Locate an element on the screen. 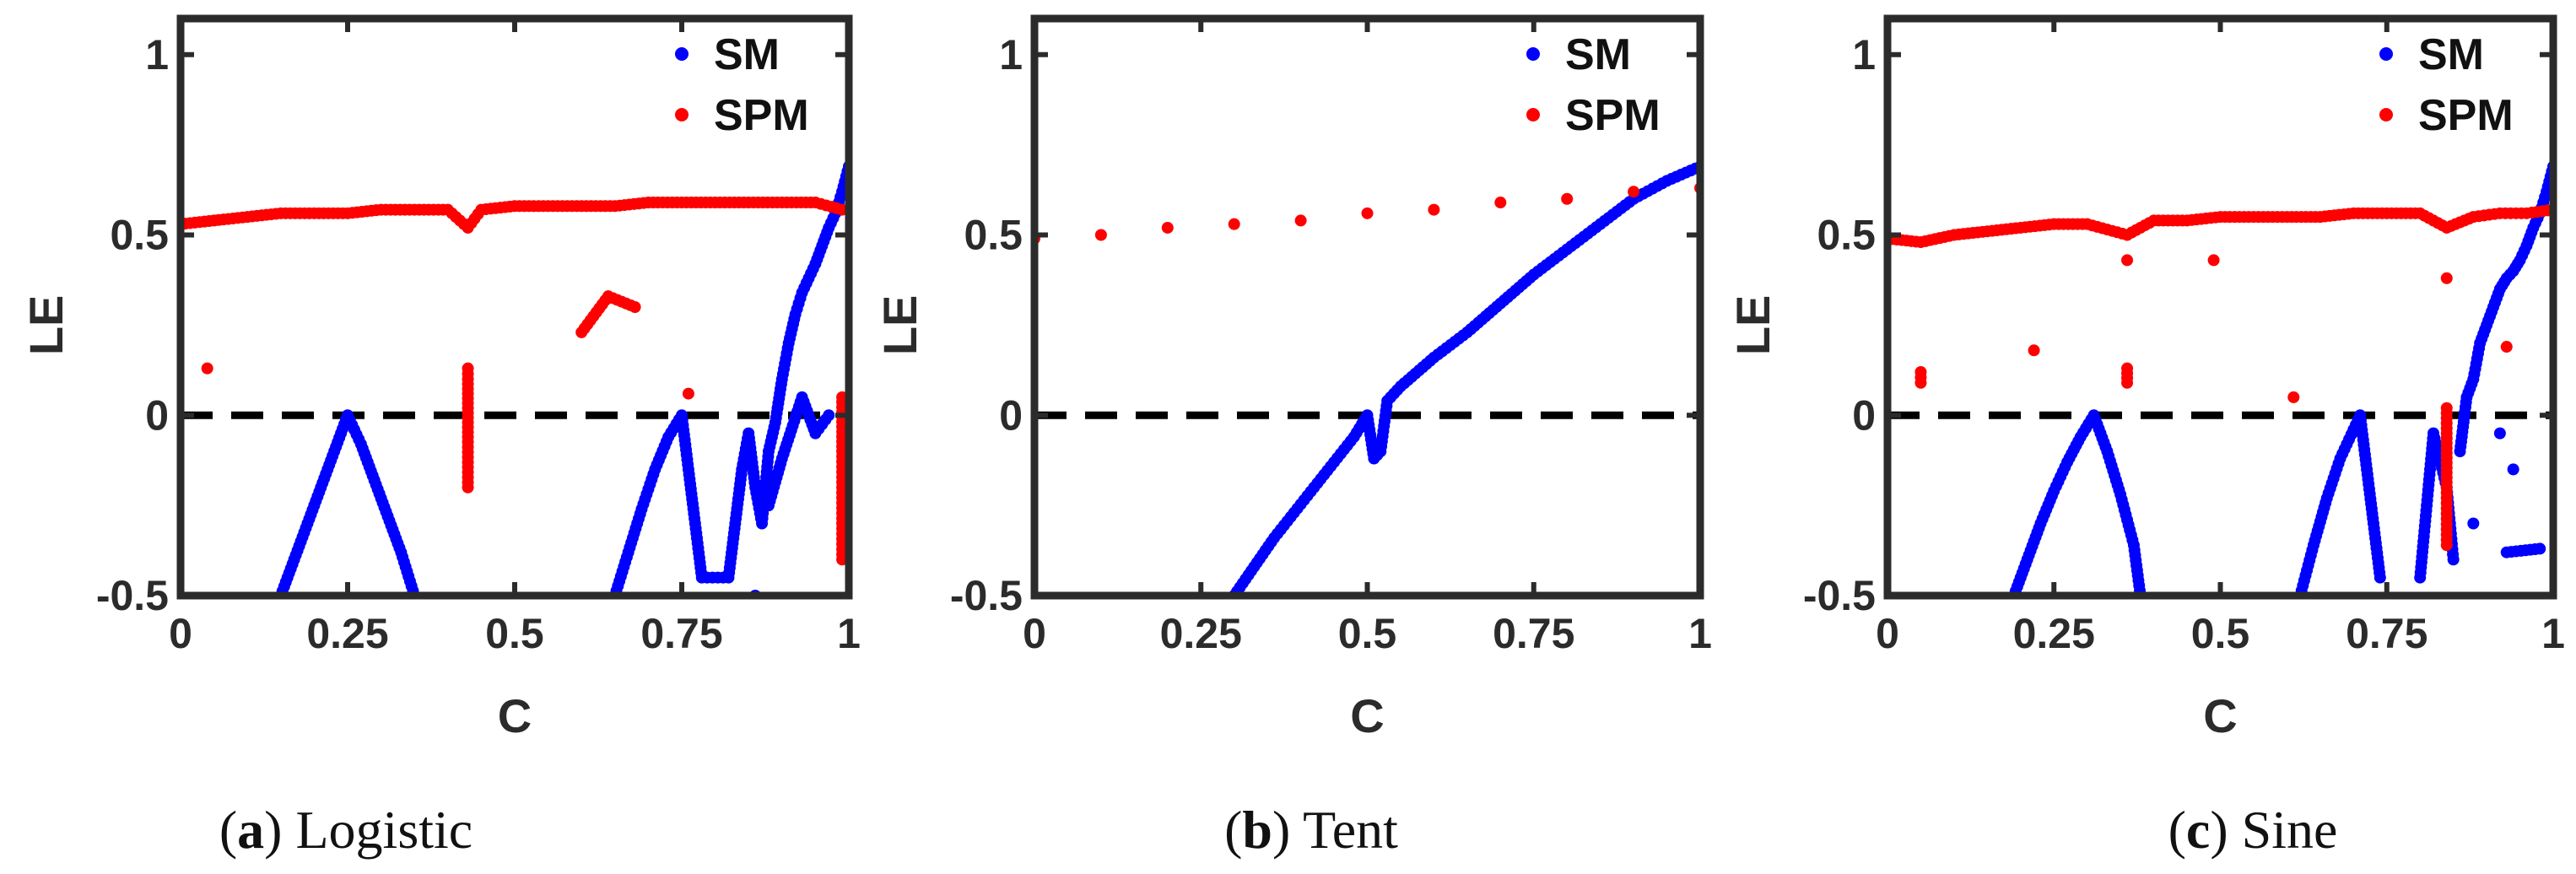  caption-c-letter: c is located at coordinates (2198, 830).